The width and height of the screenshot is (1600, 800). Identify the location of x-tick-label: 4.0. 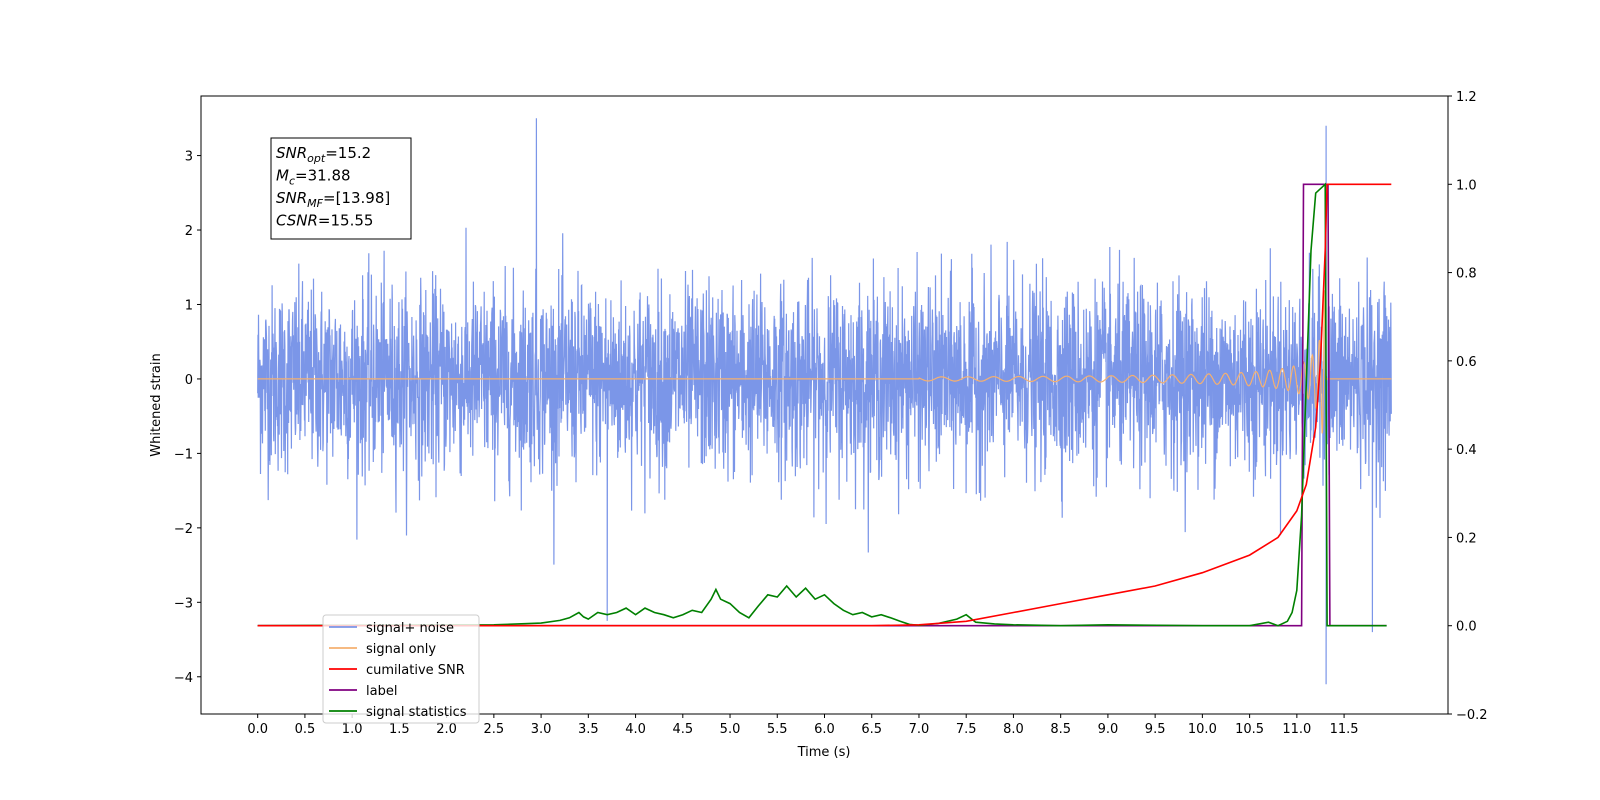
(635, 729).